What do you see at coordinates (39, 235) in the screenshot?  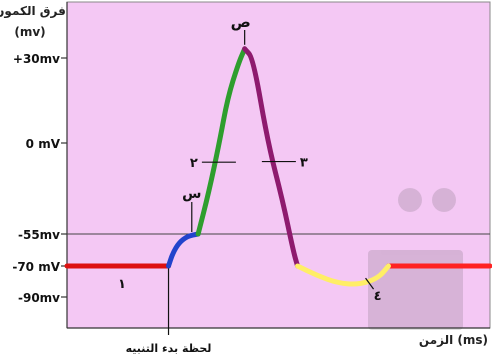 I see `y-tick-label: -55mv` at bounding box center [39, 235].